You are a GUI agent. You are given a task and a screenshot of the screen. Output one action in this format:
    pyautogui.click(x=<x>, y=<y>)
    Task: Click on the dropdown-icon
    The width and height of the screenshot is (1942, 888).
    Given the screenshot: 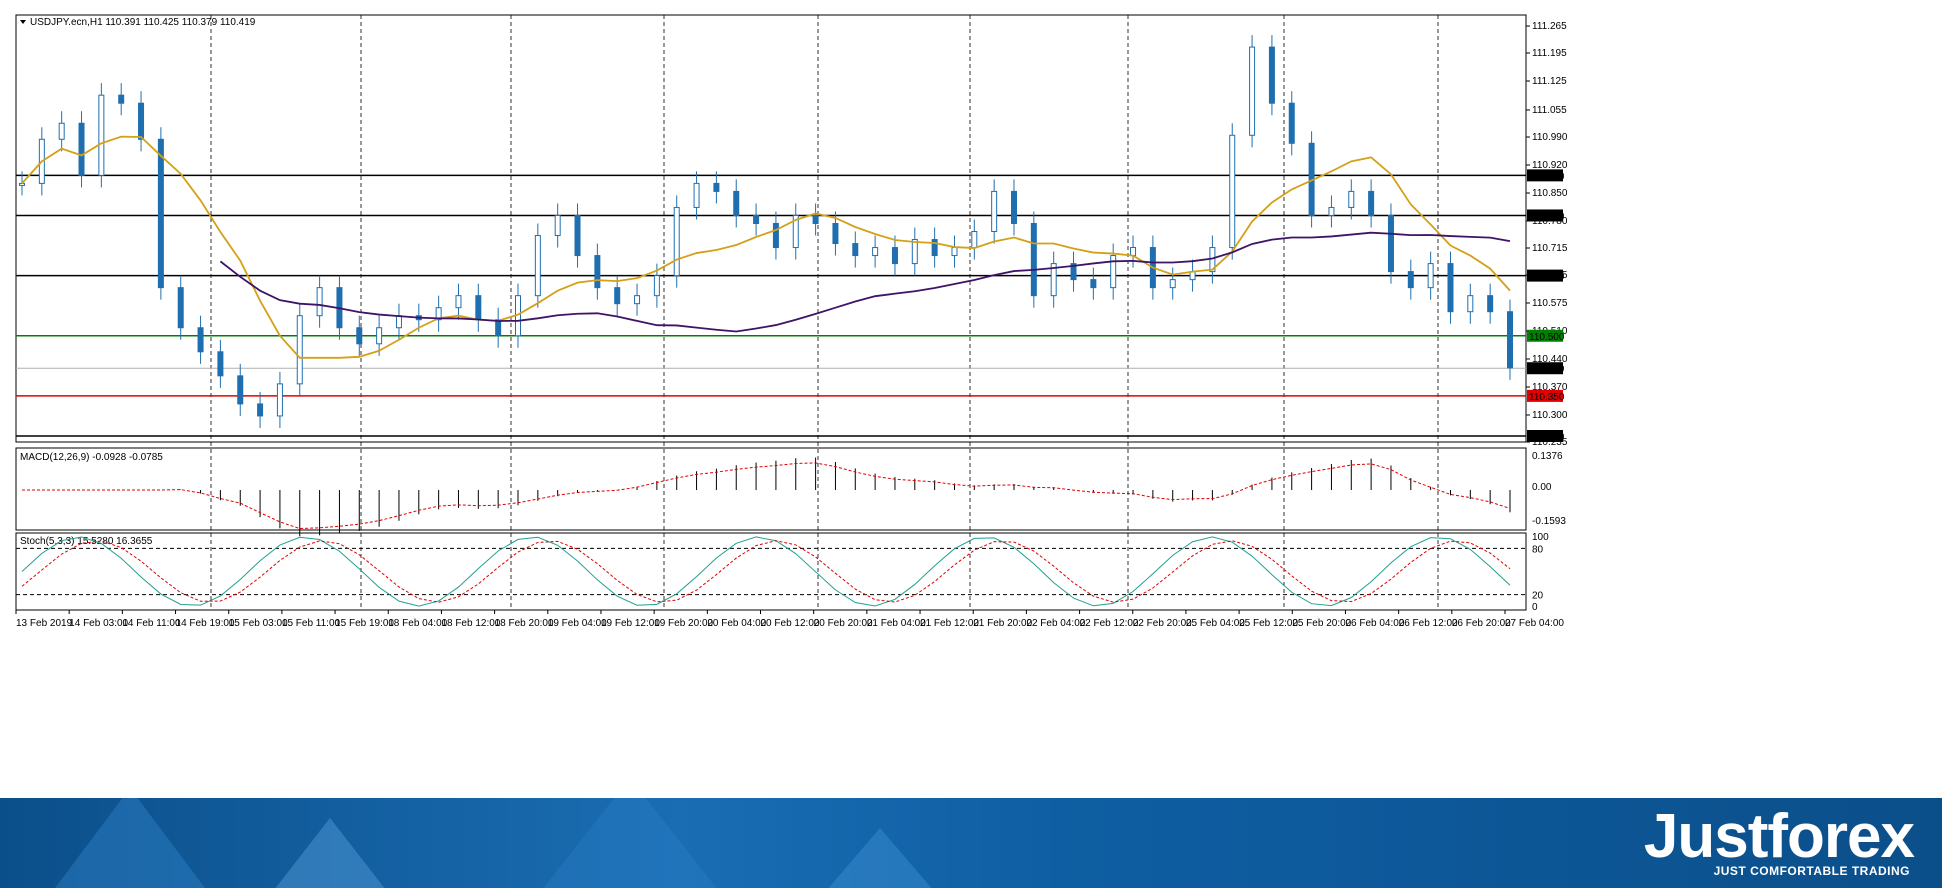 What is the action you would take?
    pyautogui.click(x=23, y=22)
    